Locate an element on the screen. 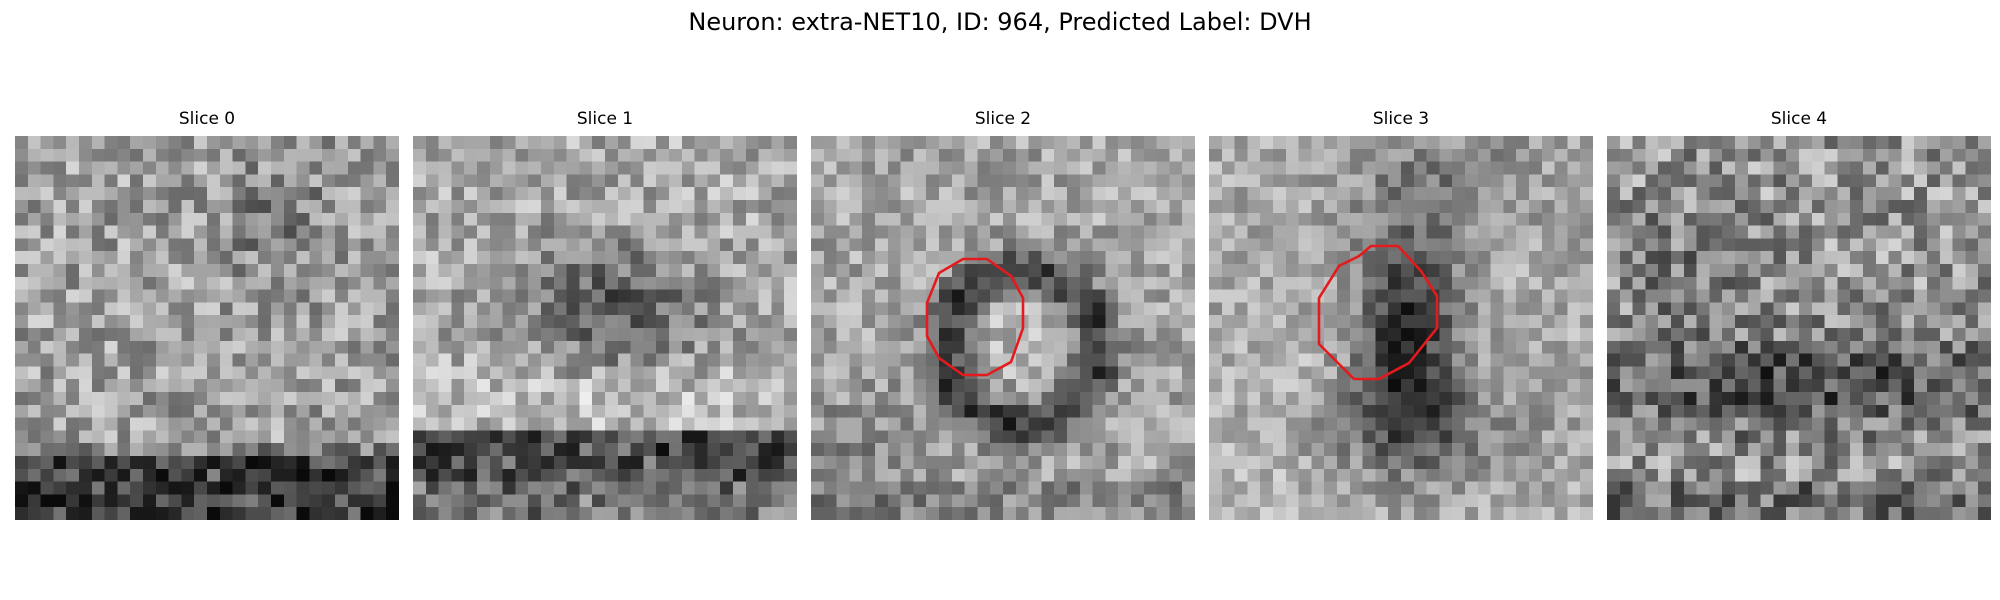 Image resolution: width=2000 pixels, height=600 pixels. slice-title-1: Slice 1 is located at coordinates (605, 119).